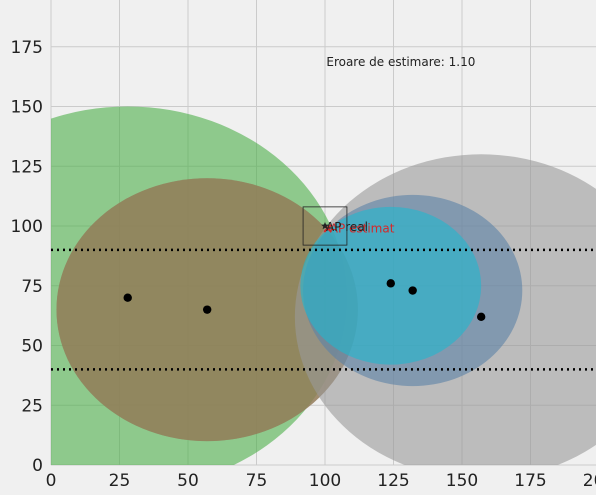 The height and width of the screenshot is (495, 596). I want to click on x-tick-label: 25, so click(120, 481).